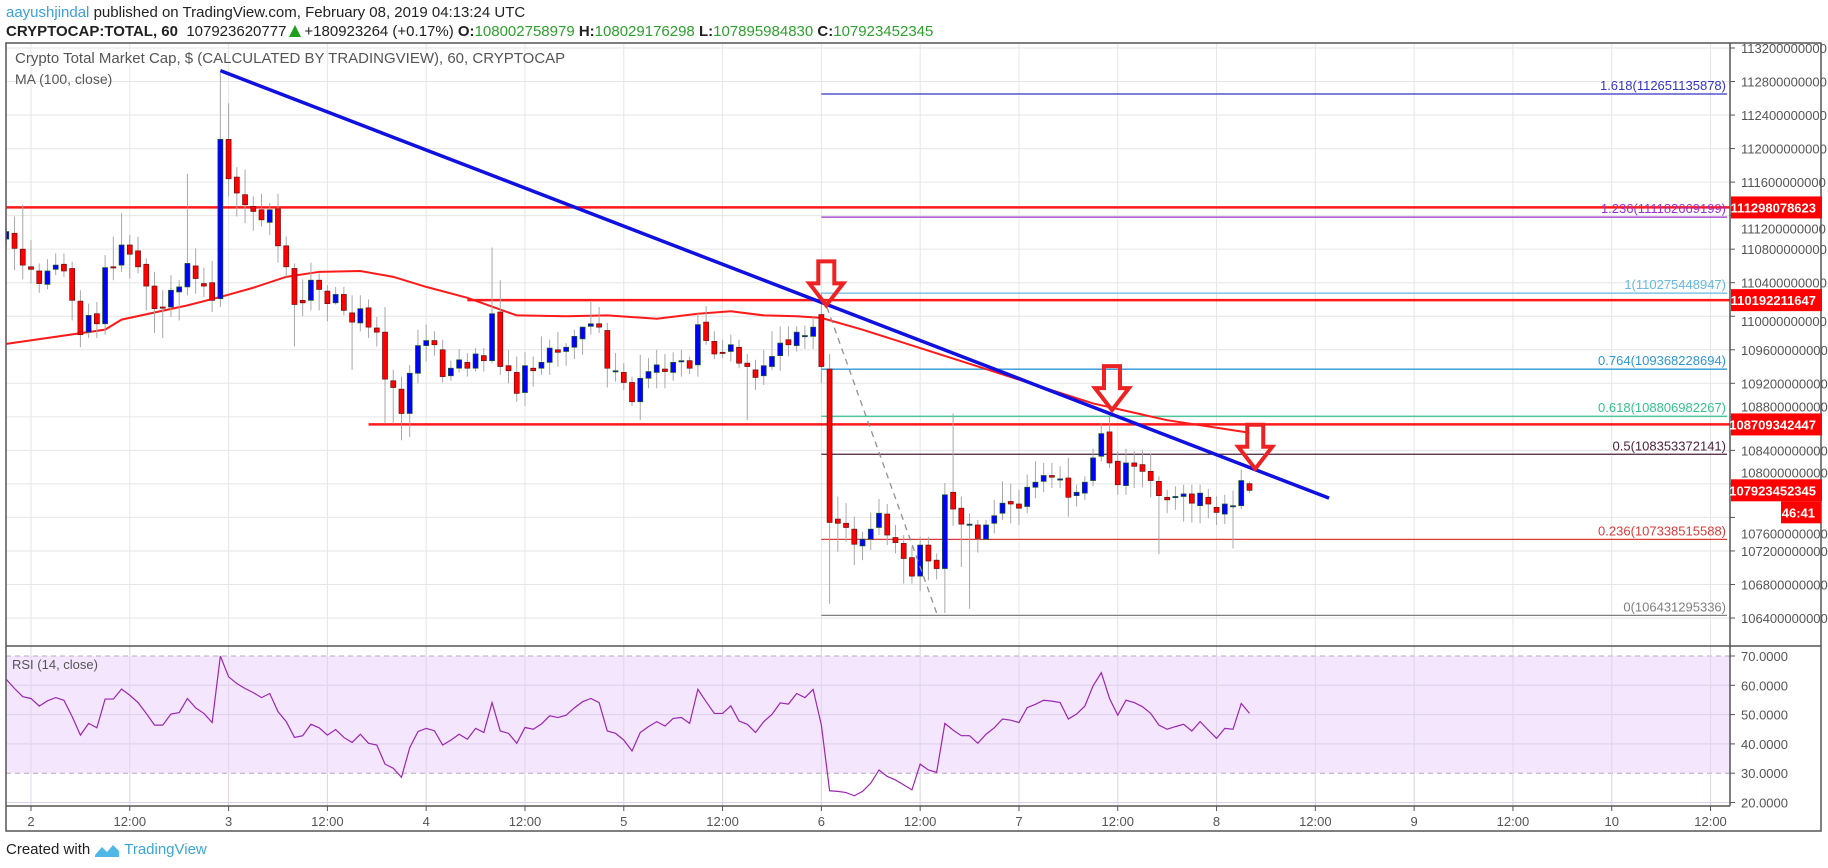 The width and height of the screenshot is (1828, 868). Describe the element at coordinates (1670, 445) in the screenshot. I see `fib-level-label: 0.5(108353372141)` at that location.